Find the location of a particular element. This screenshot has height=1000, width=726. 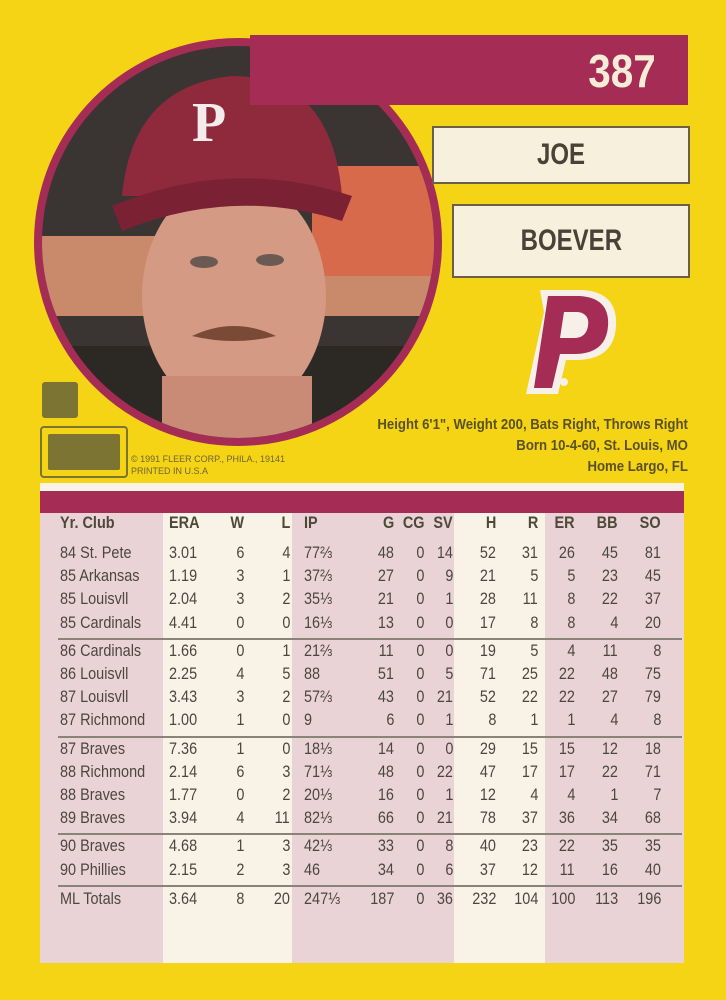

cell-r: 37 is located at coordinates (529, 818).